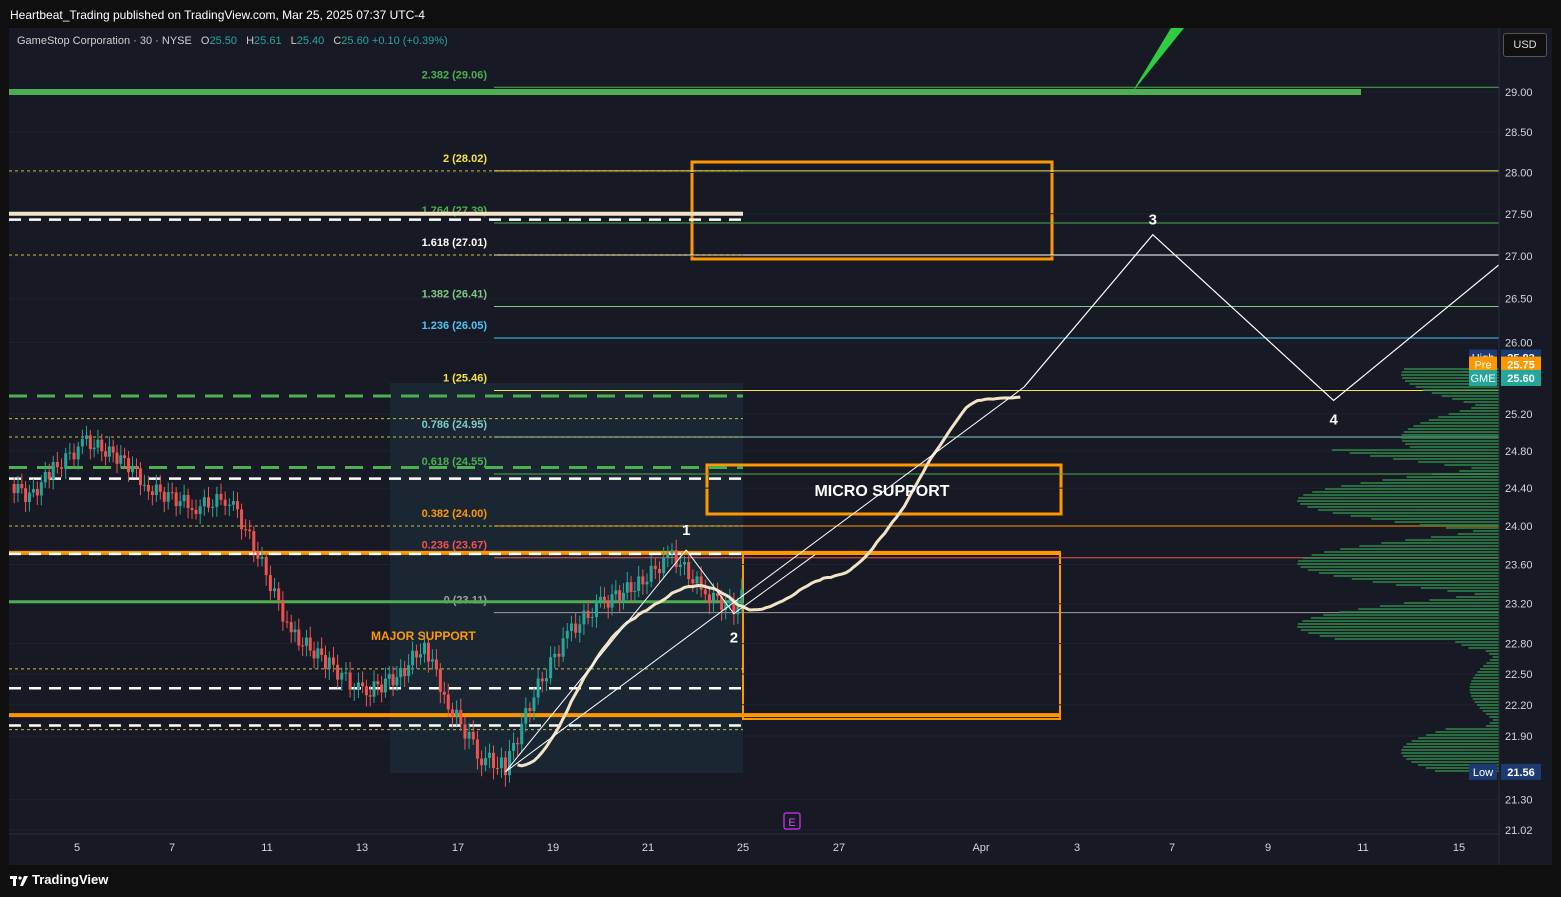 The width and height of the screenshot is (1561, 897). I want to click on legend-open-label: O, so click(205, 41).